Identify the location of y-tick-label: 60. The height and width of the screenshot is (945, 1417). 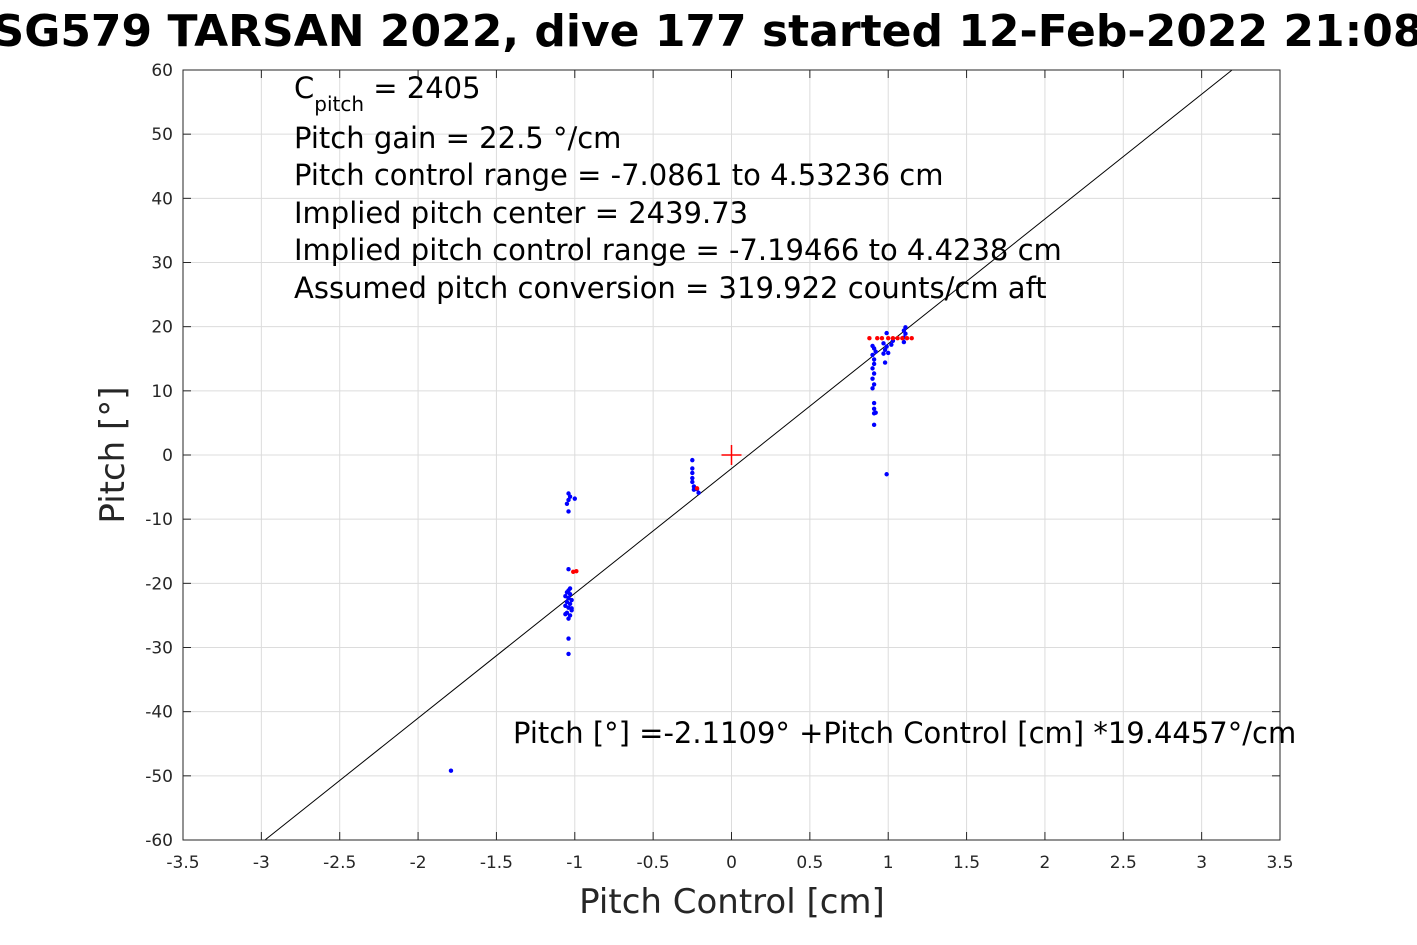
(162, 71).